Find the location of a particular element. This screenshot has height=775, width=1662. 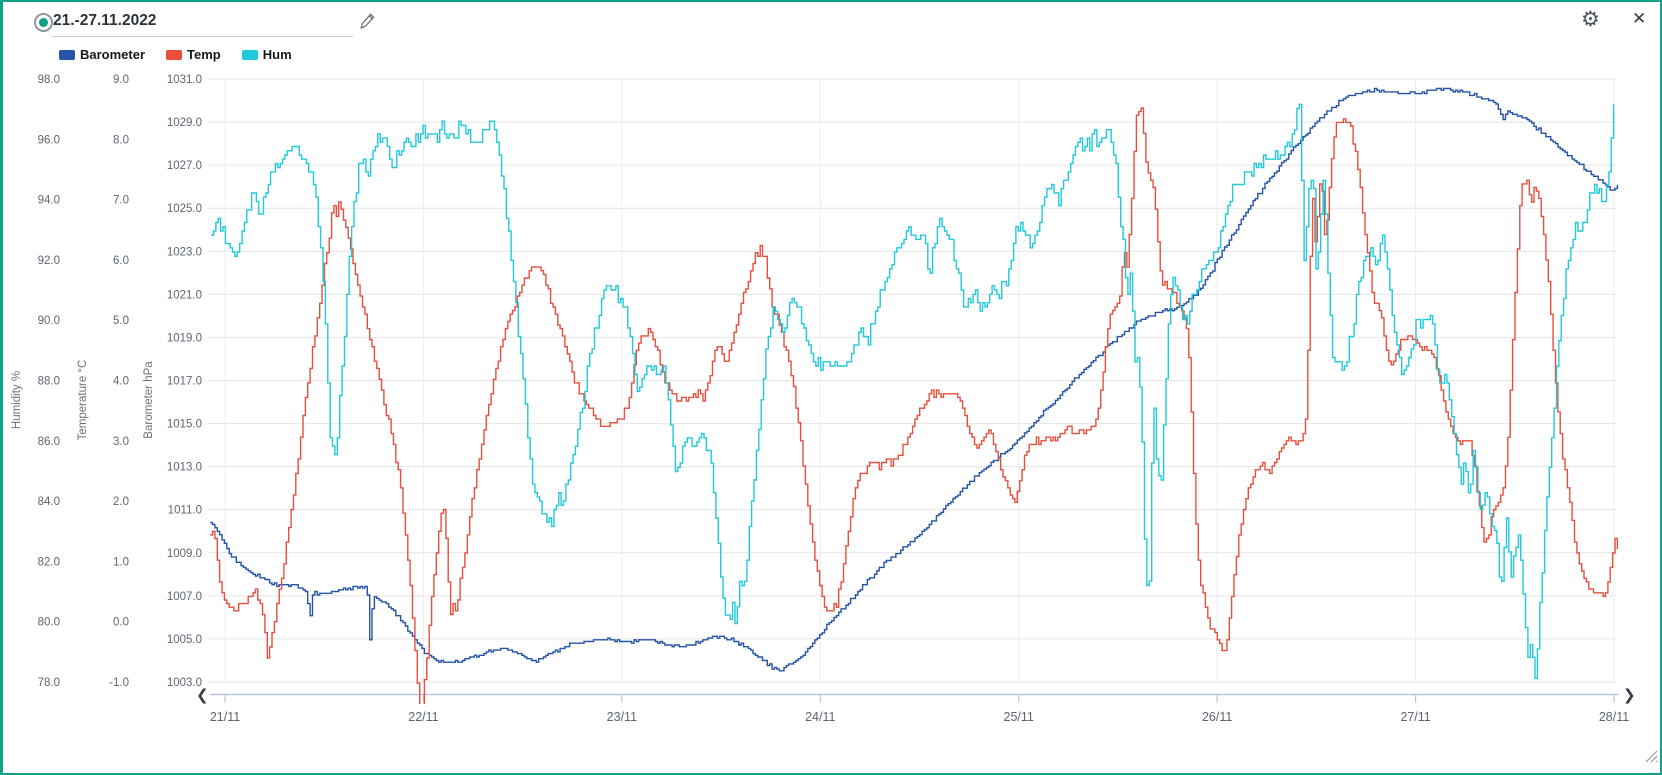

x-tick-label: 26/11 is located at coordinates (1217, 717).